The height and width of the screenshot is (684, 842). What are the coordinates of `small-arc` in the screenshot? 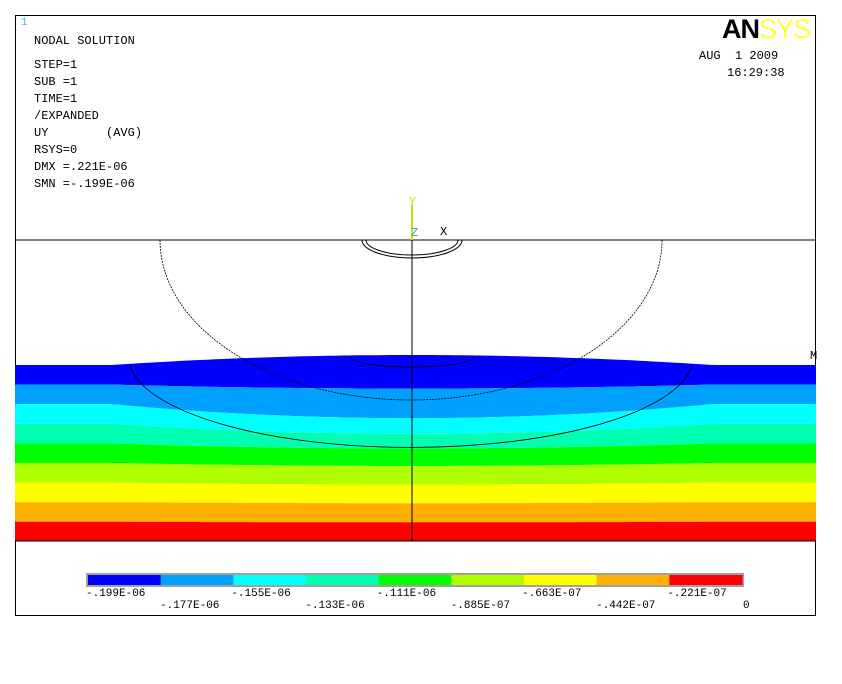 It's located at (412, 362).